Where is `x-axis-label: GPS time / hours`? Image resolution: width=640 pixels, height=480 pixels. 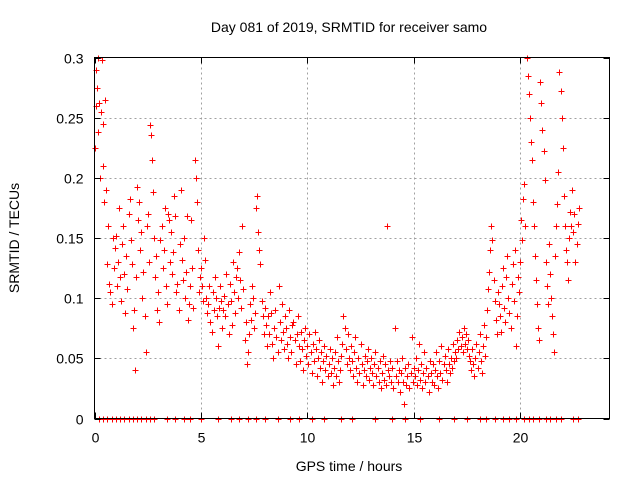
x-axis-label: GPS time / hours is located at coordinates (349, 466).